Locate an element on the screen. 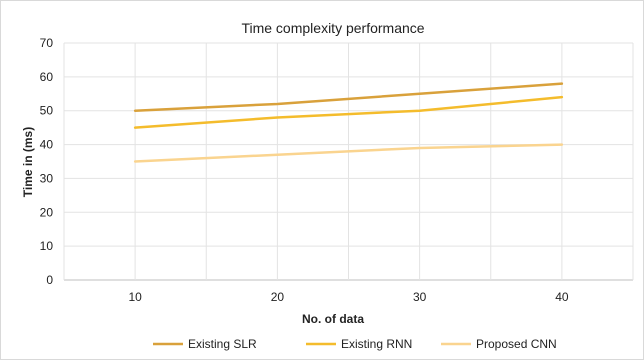 The width and height of the screenshot is (644, 361). y-tick-label: 70 is located at coordinates (47, 43).